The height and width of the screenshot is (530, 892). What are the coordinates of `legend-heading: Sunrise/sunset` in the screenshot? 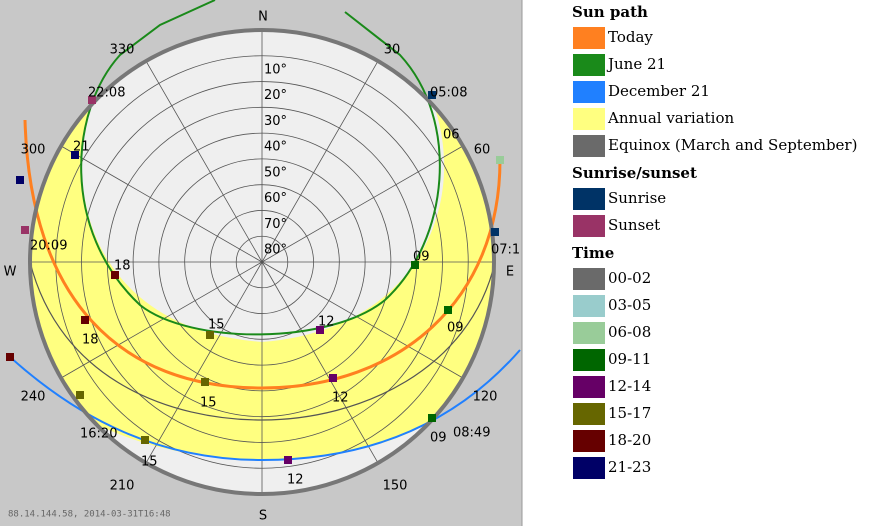 It's located at (634, 173).